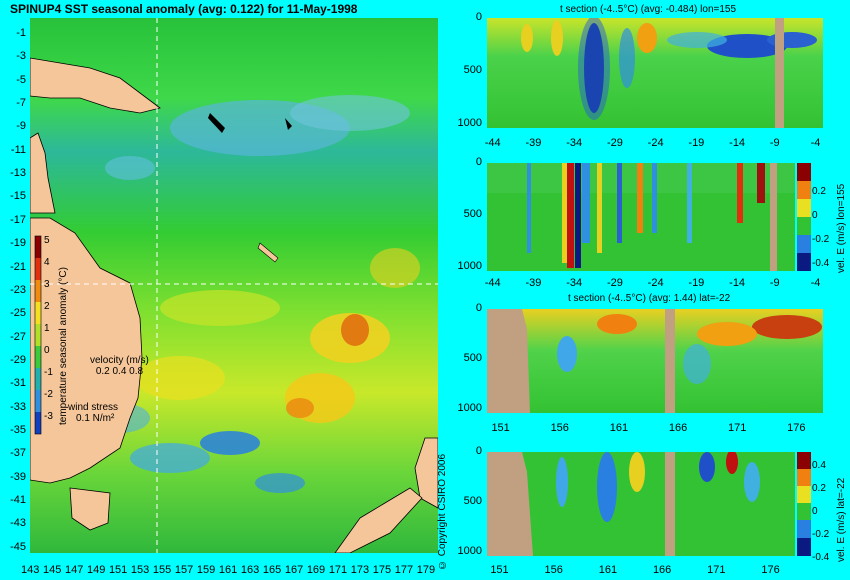  I want to click on colorbar-tick: -3, so click(48, 416).